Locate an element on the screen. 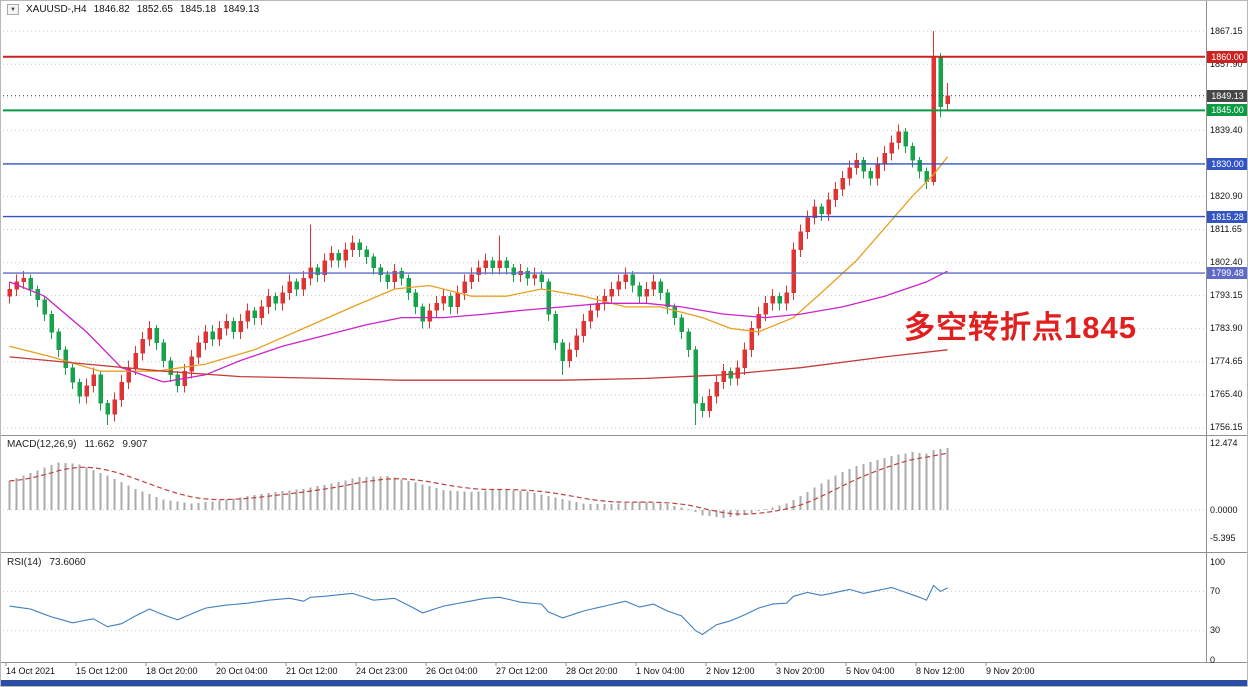 This screenshot has height=687, width=1248. rsi-axis-label: 70 is located at coordinates (1215, 590).